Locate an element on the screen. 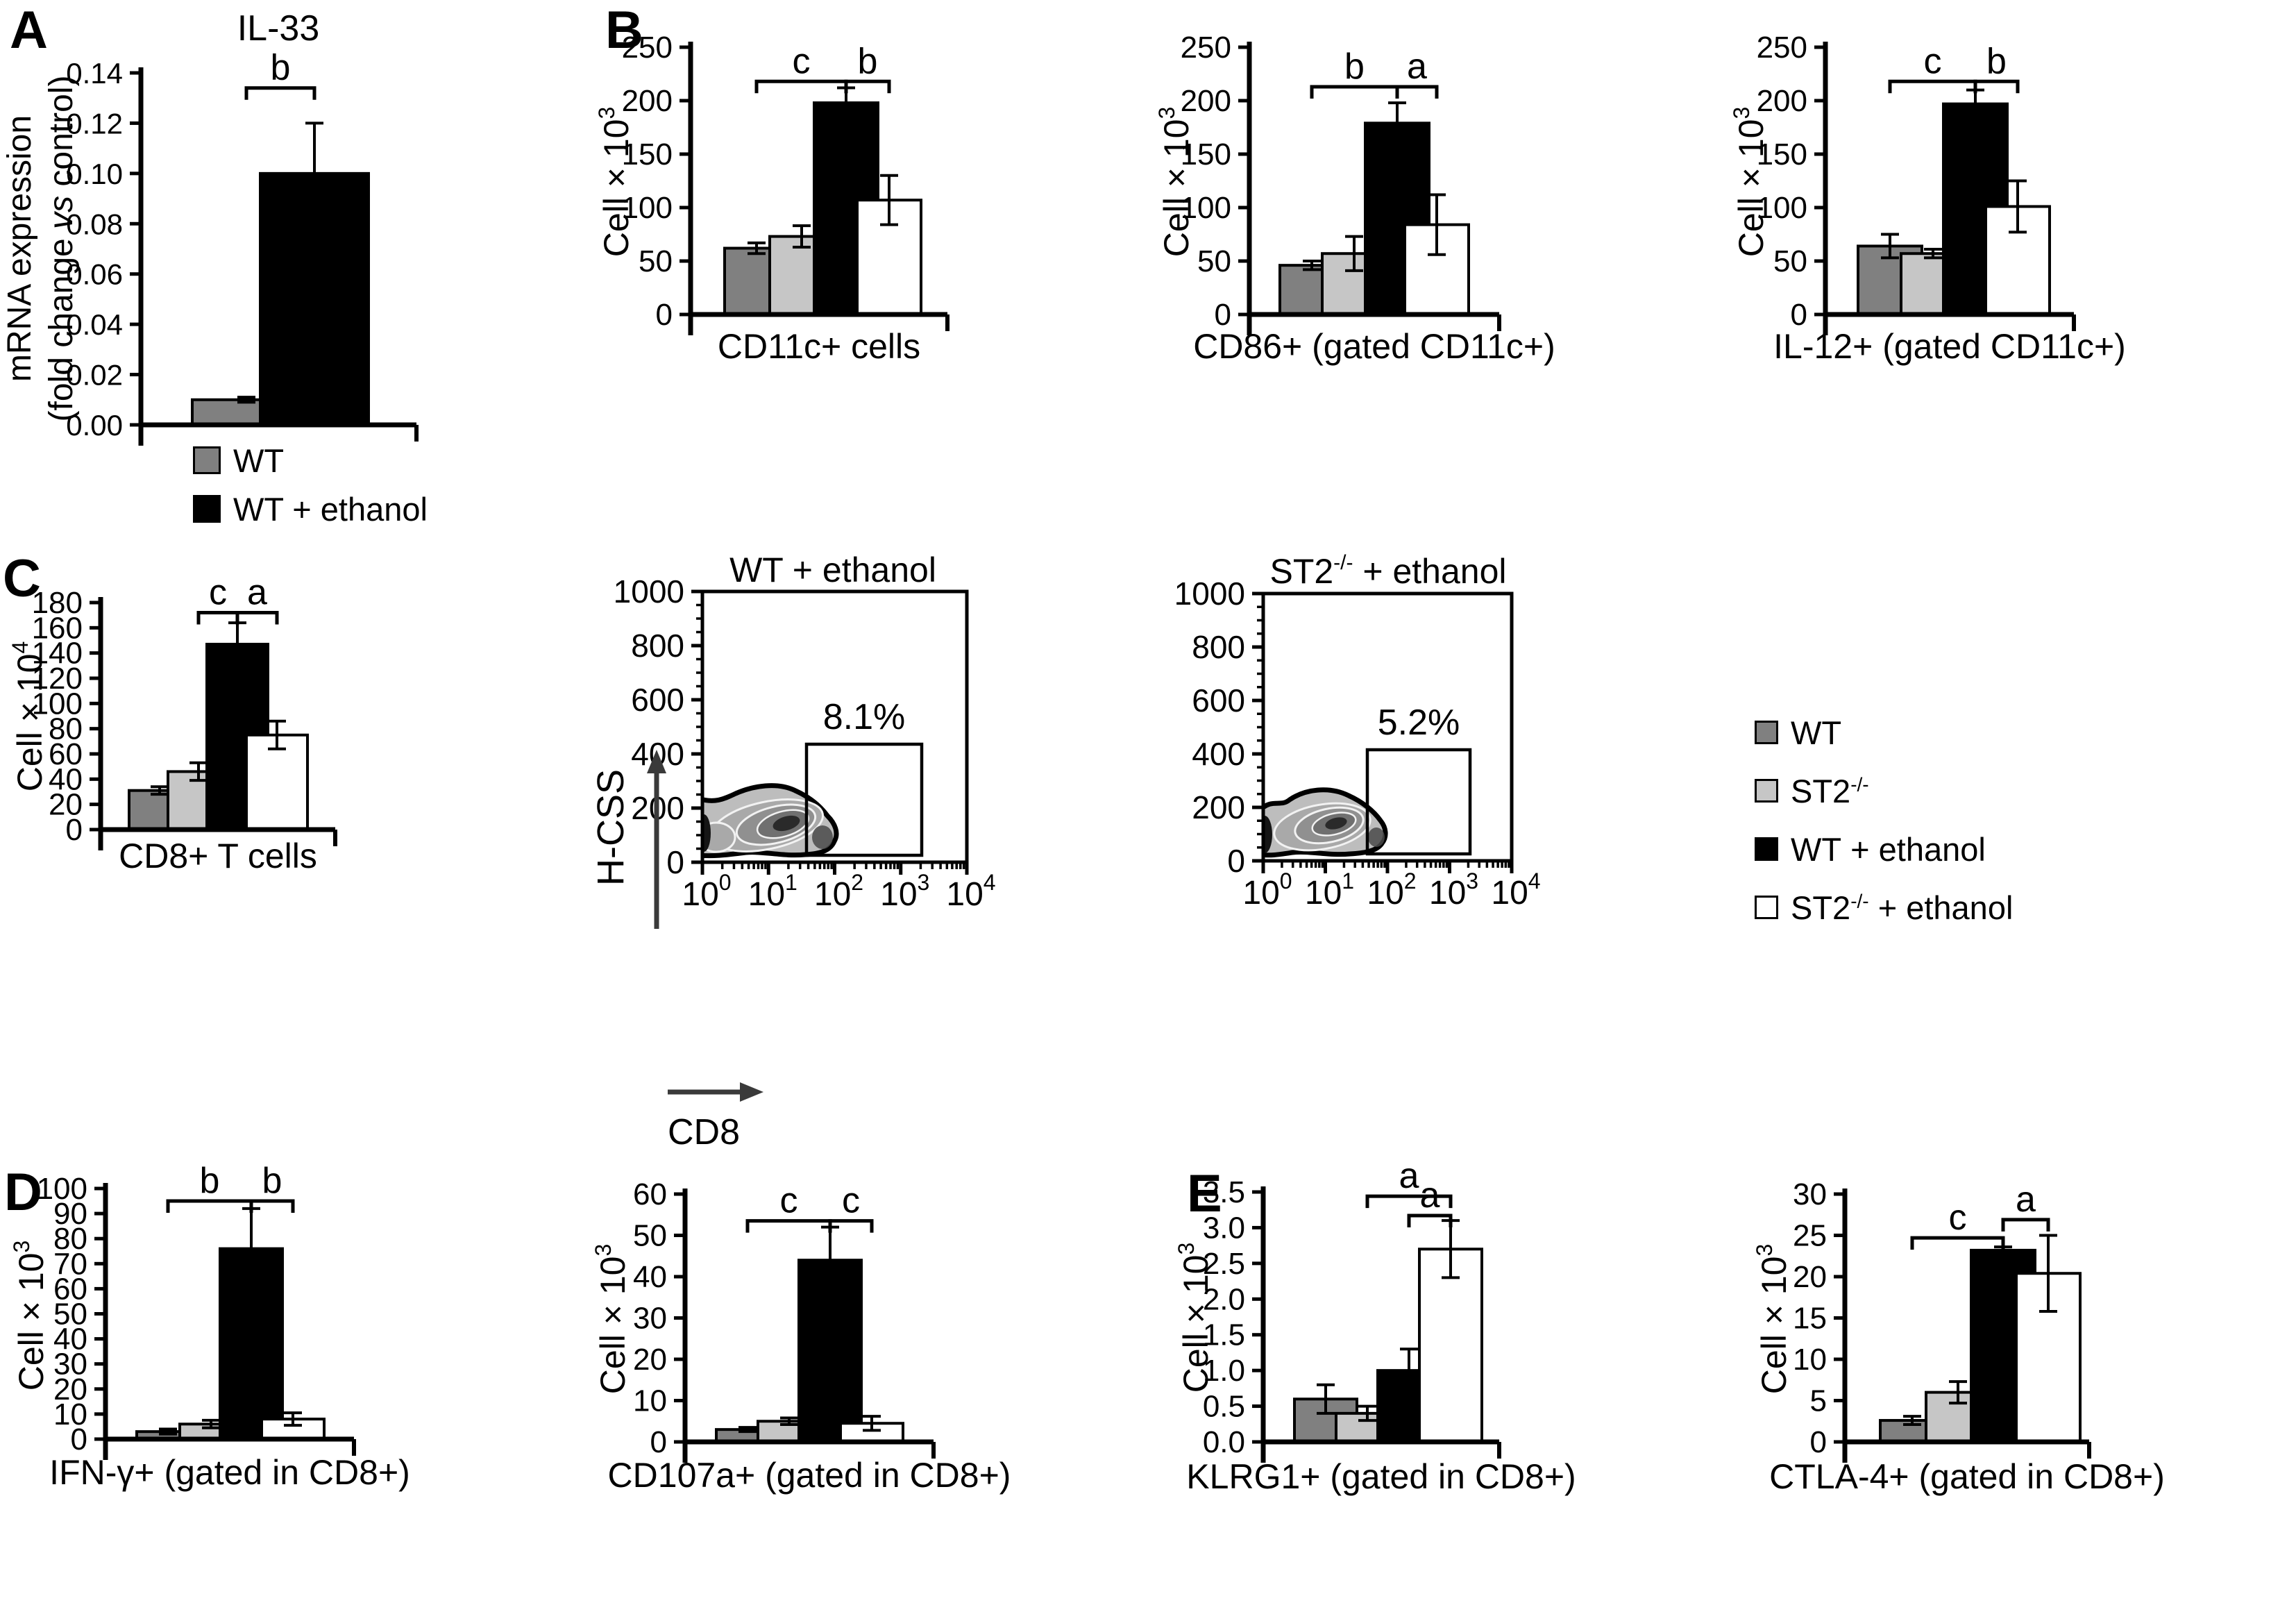 The width and height of the screenshot is (2296, 1621). y-tick-label: 400 is located at coordinates (1218, 754).